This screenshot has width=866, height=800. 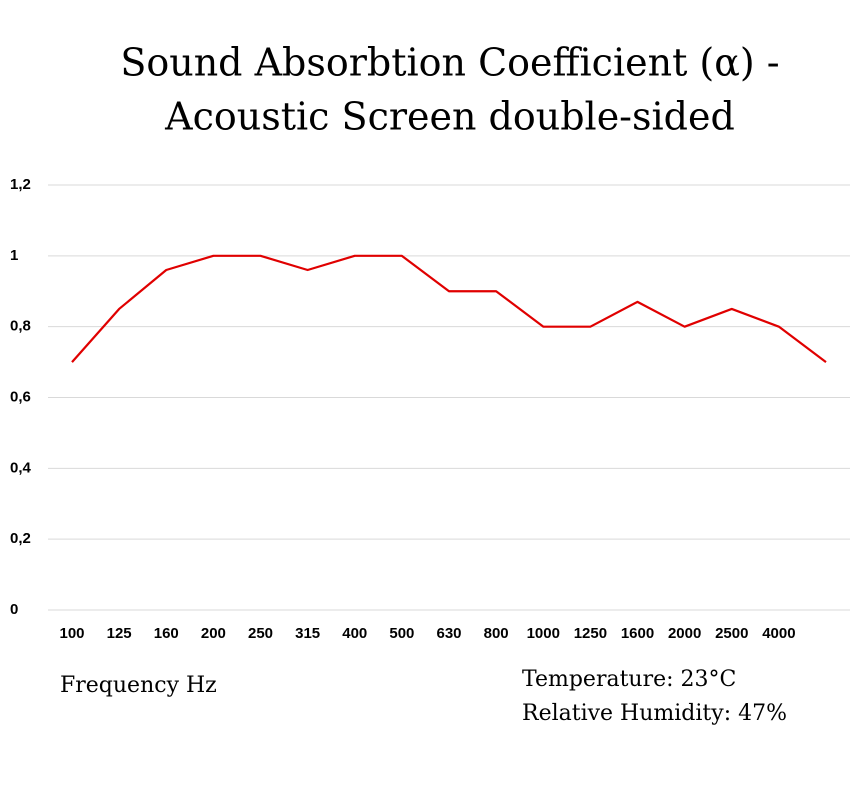 What do you see at coordinates (449, 63) in the screenshot?
I see `chart-title: Sound Absorbtion Coefficient (α) -` at bounding box center [449, 63].